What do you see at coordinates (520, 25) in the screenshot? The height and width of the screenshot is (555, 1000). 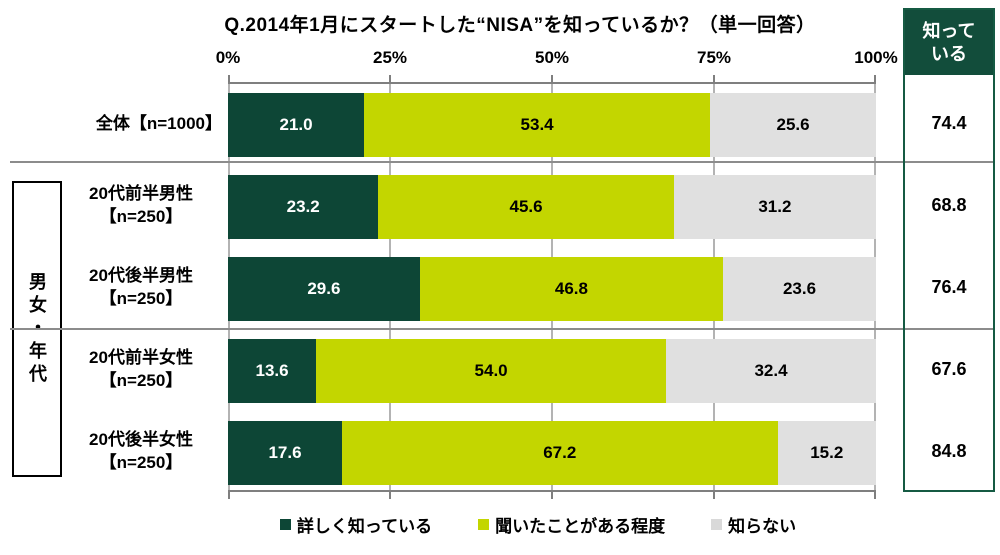 I see `chart-title: Q.2014年1月にスタートした“NISA”を知っているか？（単一回答）` at bounding box center [520, 25].